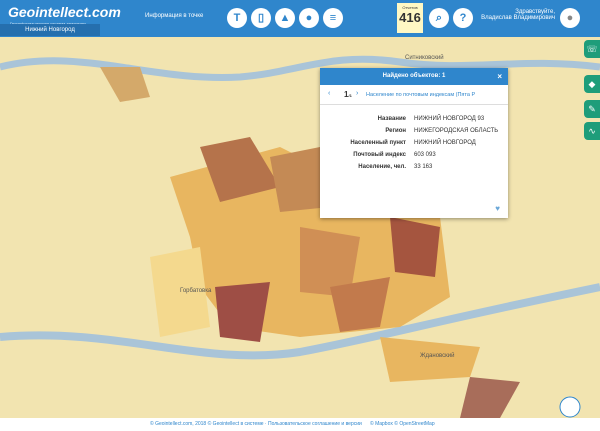 This screenshot has height=431, width=600. What do you see at coordinates (437, 355) in the screenshot?
I see `map-label: Ждановский` at bounding box center [437, 355].